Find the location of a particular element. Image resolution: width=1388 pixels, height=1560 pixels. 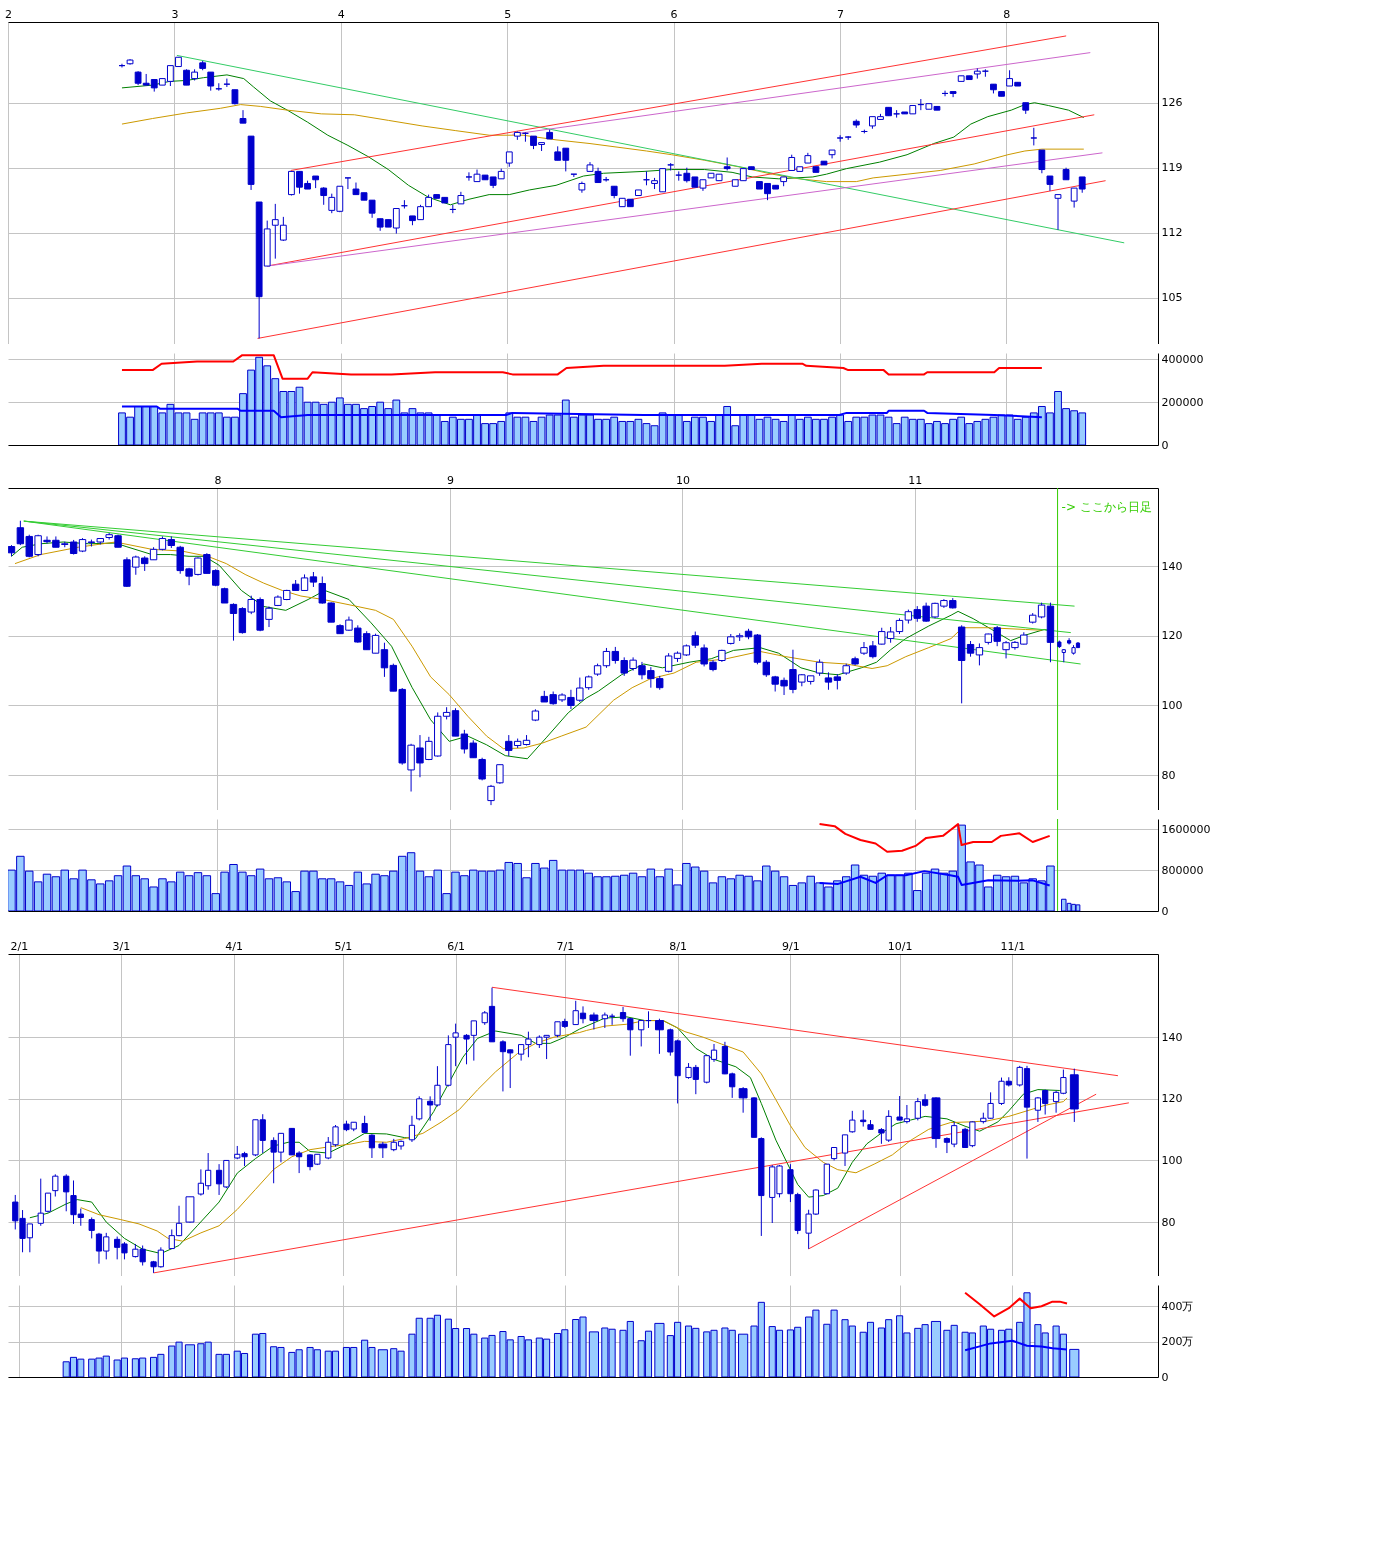

y-tick-label: 200000 is located at coordinates (1182, 402).